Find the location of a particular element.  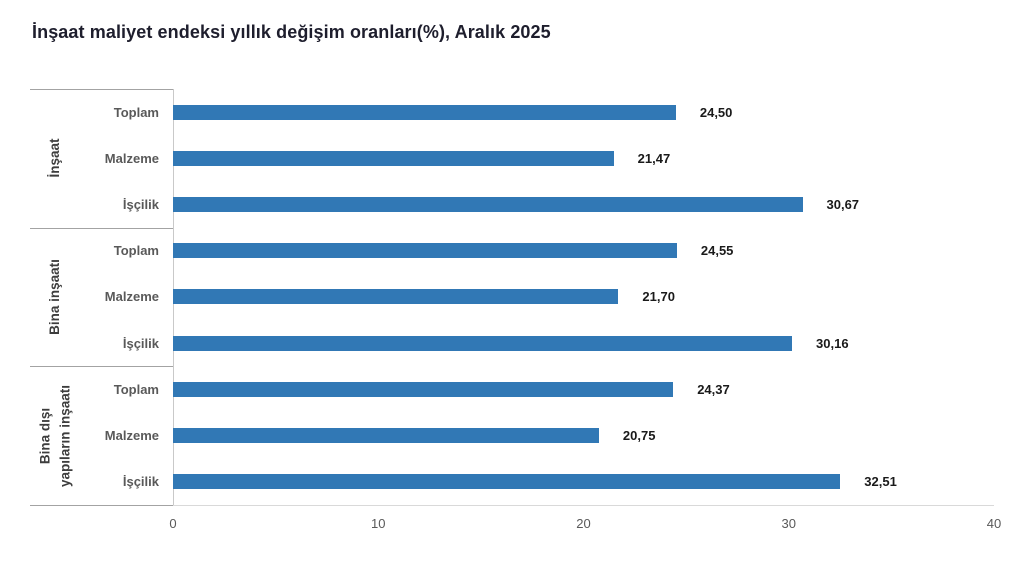

bar-track: 20,75 is located at coordinates (583, 436).